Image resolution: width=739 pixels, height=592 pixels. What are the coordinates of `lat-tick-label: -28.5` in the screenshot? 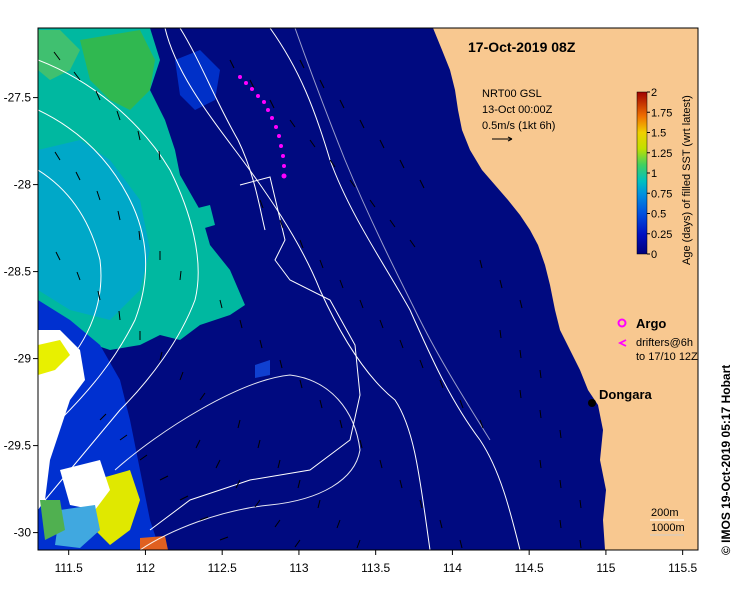 It's located at (18, 272).